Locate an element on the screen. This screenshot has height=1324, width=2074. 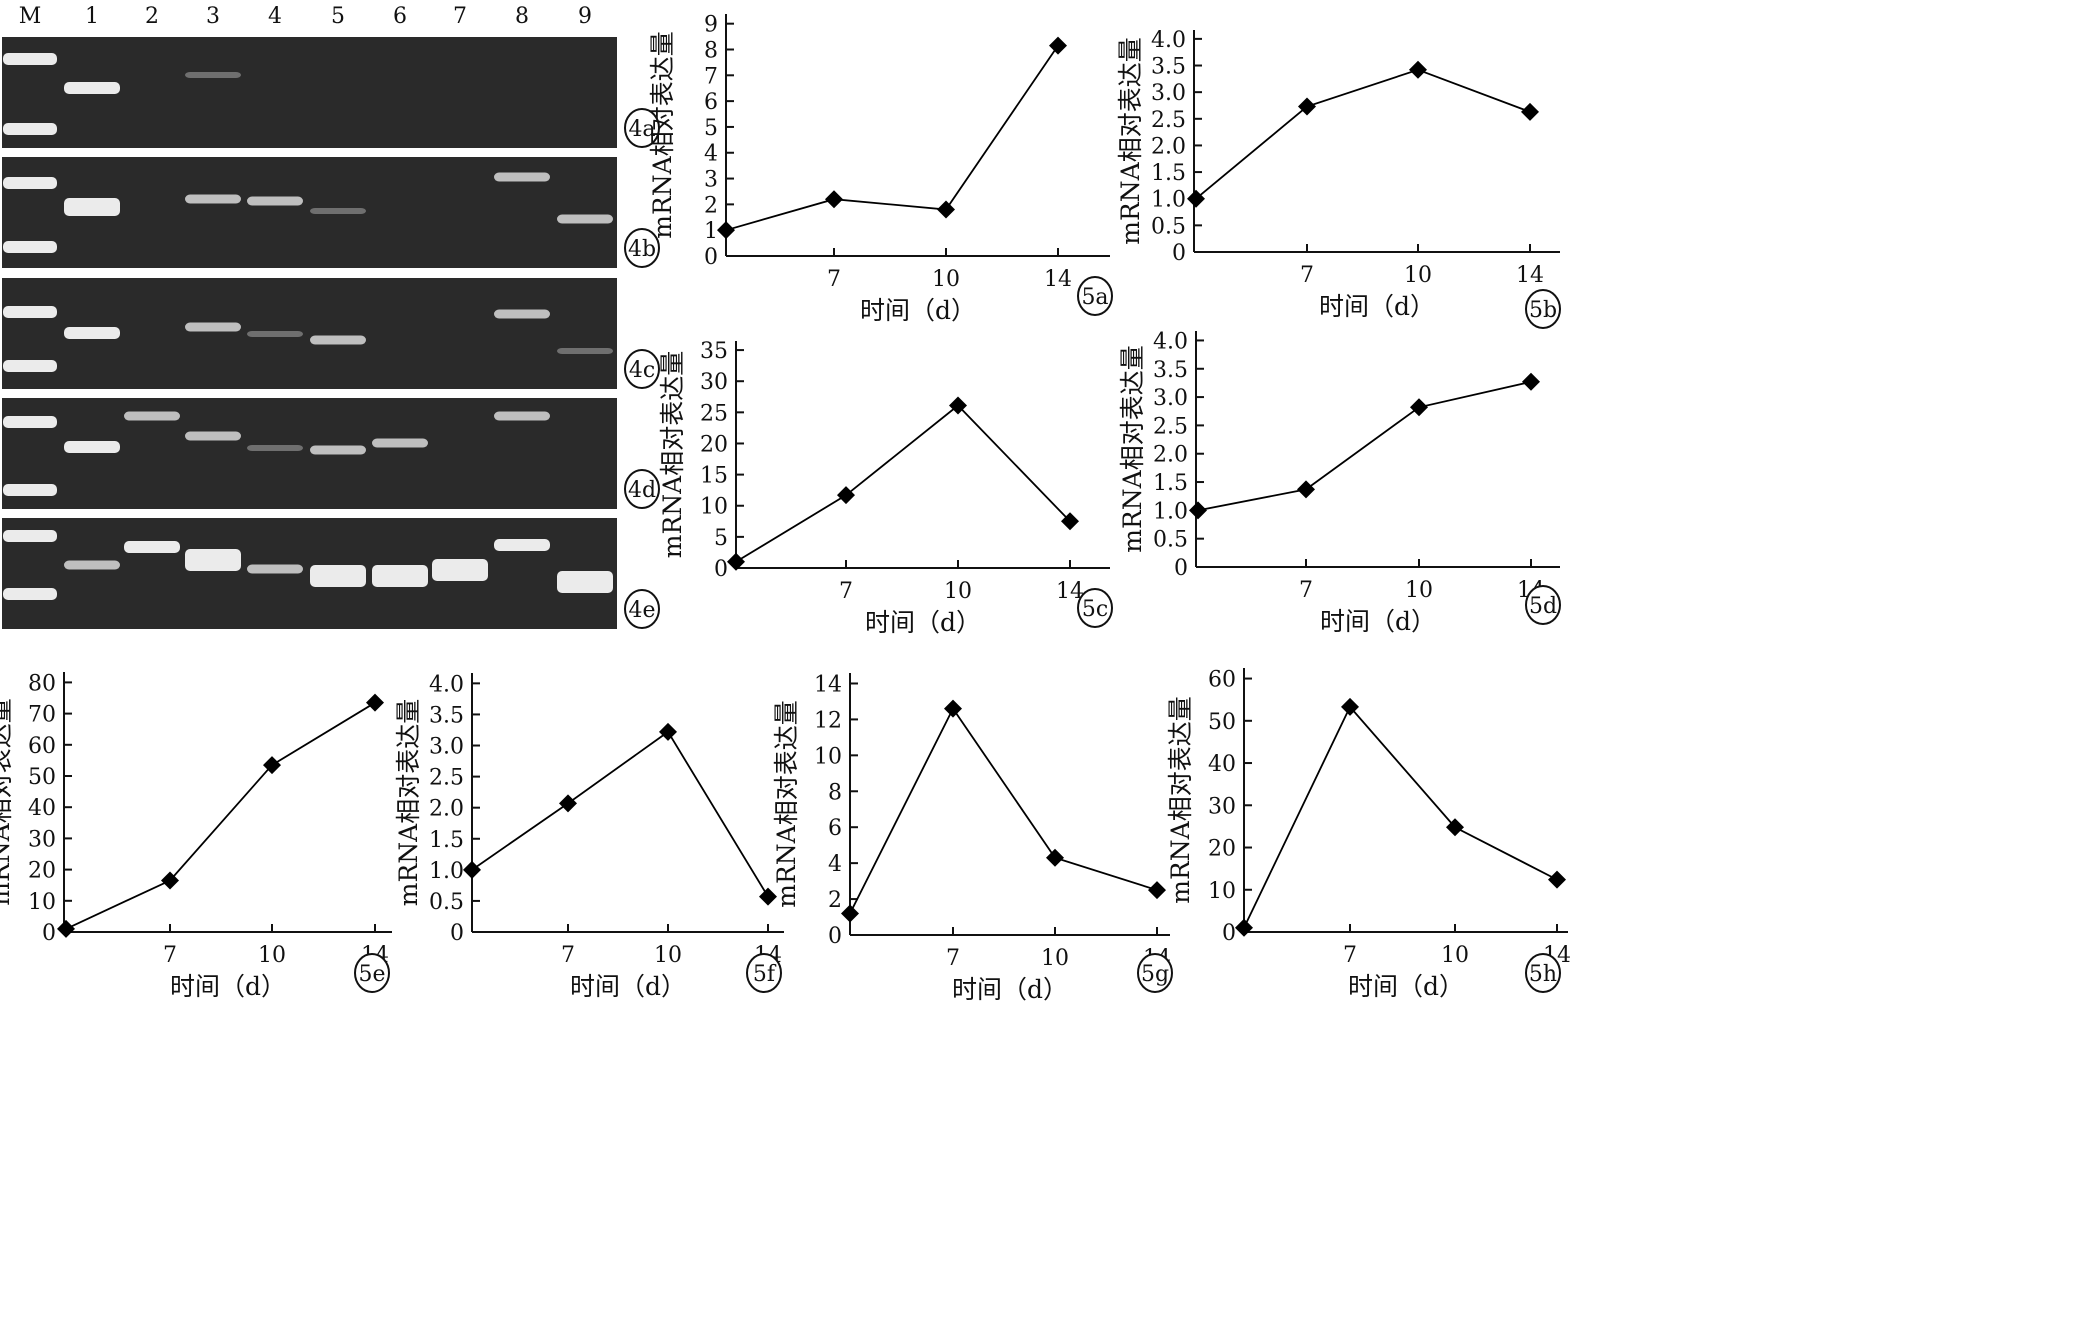
y-tick-label: 35 is located at coordinates (714, 351).